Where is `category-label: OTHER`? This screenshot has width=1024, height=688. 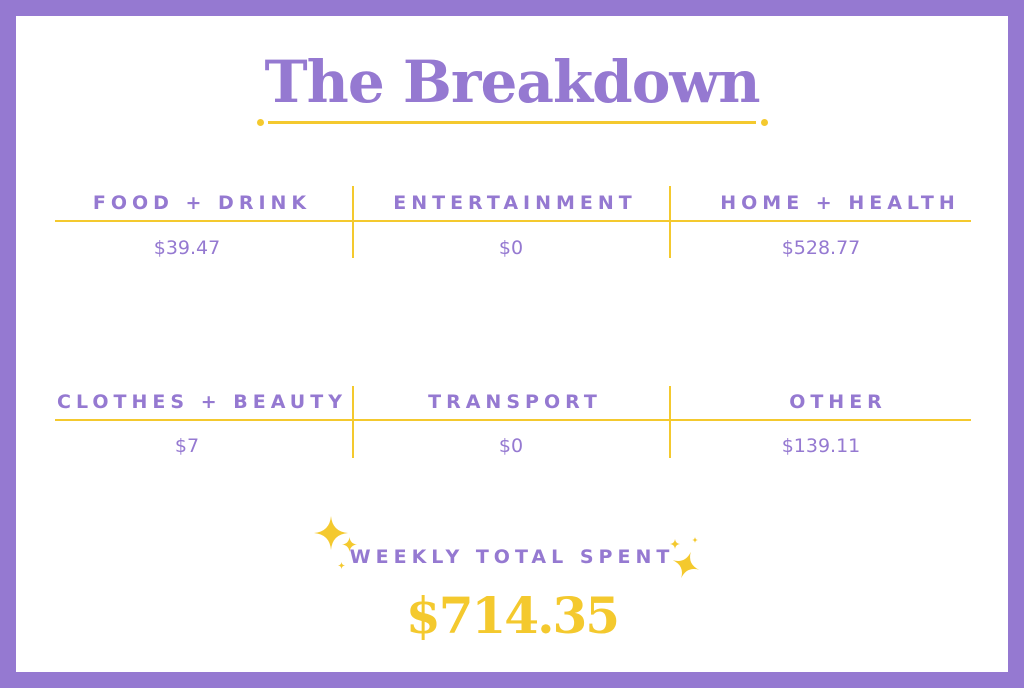 category-label: OTHER is located at coordinates (838, 402).